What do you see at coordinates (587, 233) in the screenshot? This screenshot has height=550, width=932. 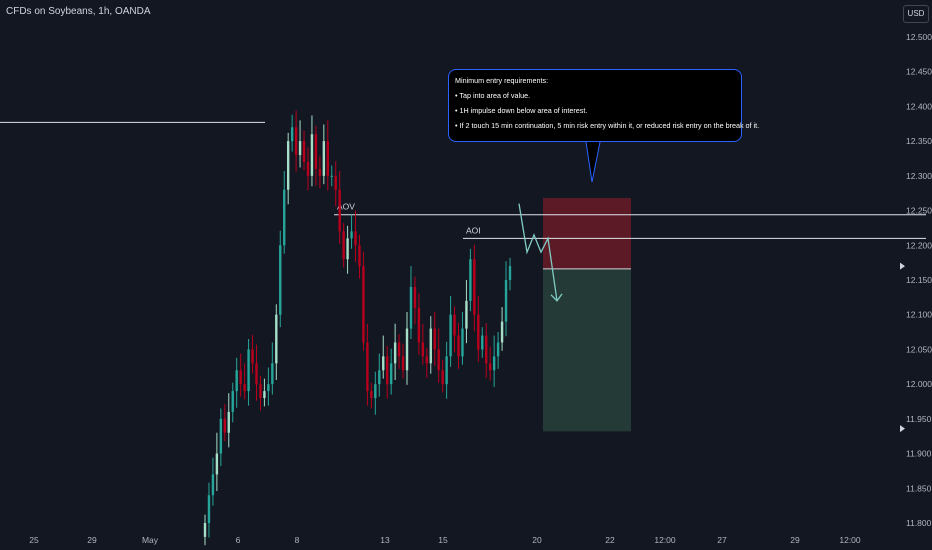 I see `stop-loss-zone` at bounding box center [587, 233].